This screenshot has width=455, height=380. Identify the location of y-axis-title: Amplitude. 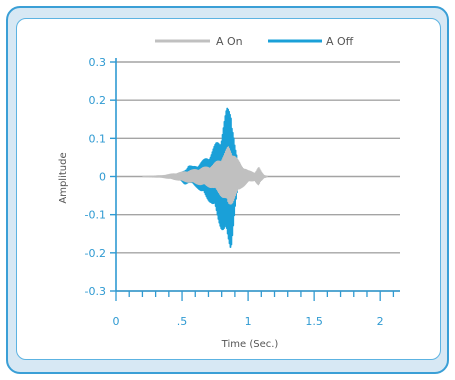
(63, 177).